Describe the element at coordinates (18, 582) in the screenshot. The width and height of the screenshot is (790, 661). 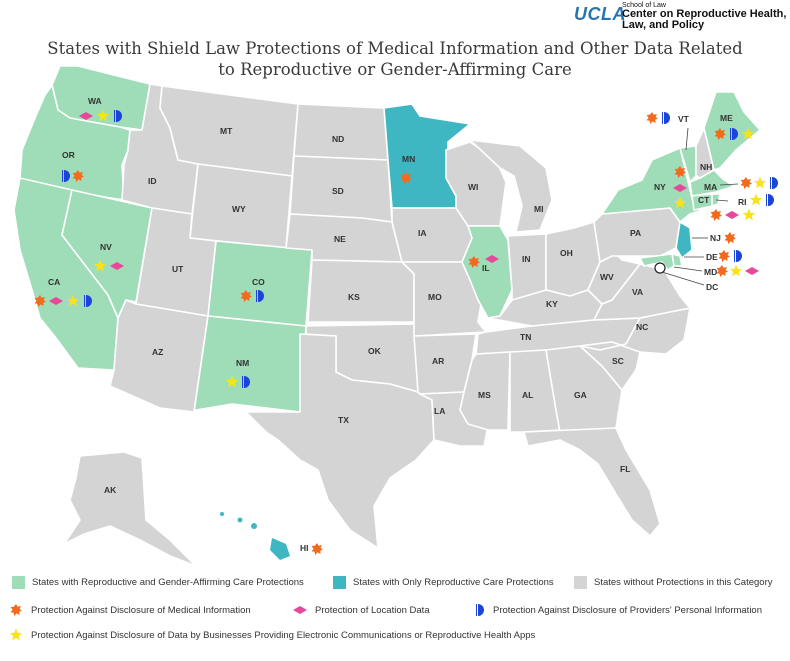
I see `legend-swatch-green` at that location.